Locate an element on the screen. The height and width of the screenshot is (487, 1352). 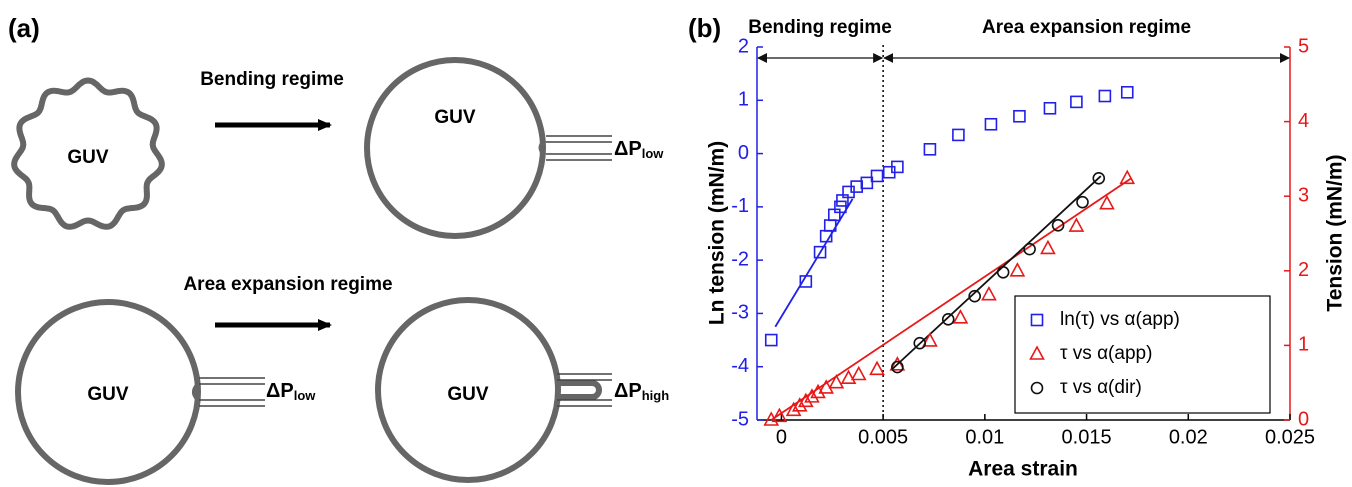
x-axis-label: Area strain is located at coordinates (1023, 469).